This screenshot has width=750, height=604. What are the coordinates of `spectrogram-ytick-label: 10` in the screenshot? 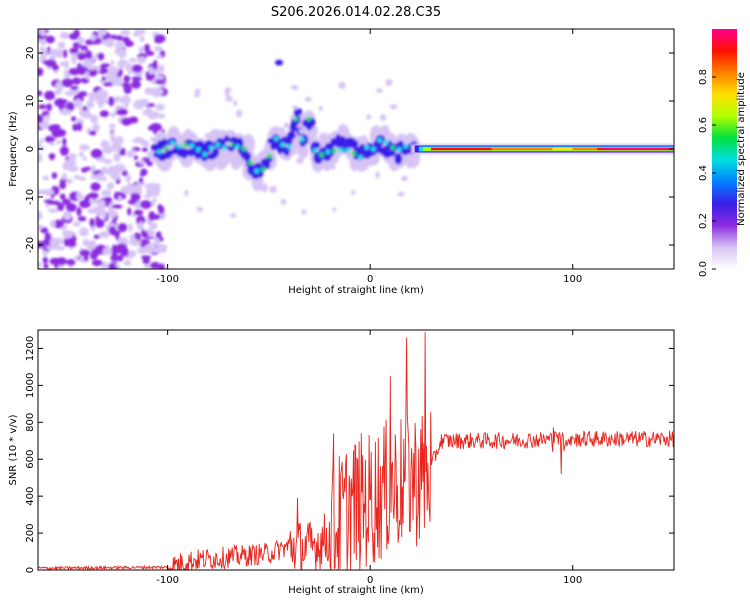 It's located at (30, 101).